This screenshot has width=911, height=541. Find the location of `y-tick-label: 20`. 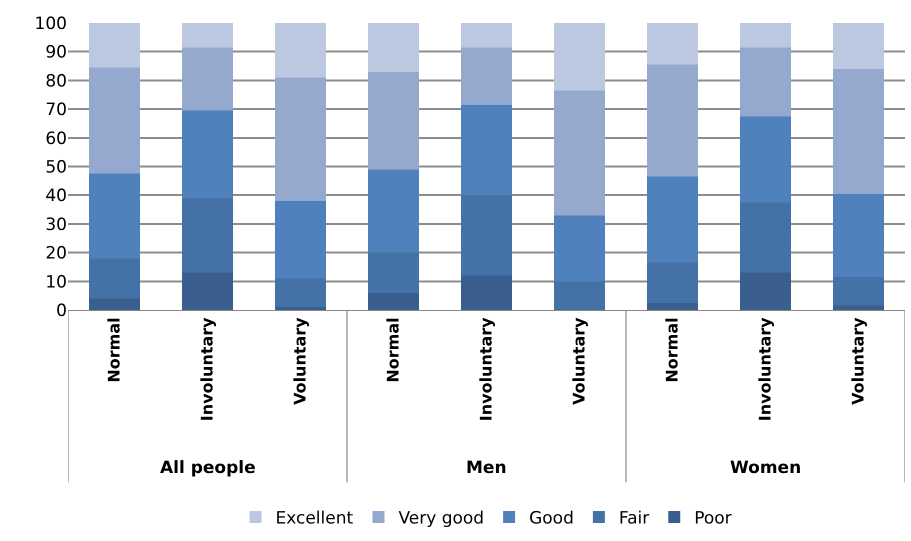

y-tick-label: 20 is located at coordinates (56, 254).